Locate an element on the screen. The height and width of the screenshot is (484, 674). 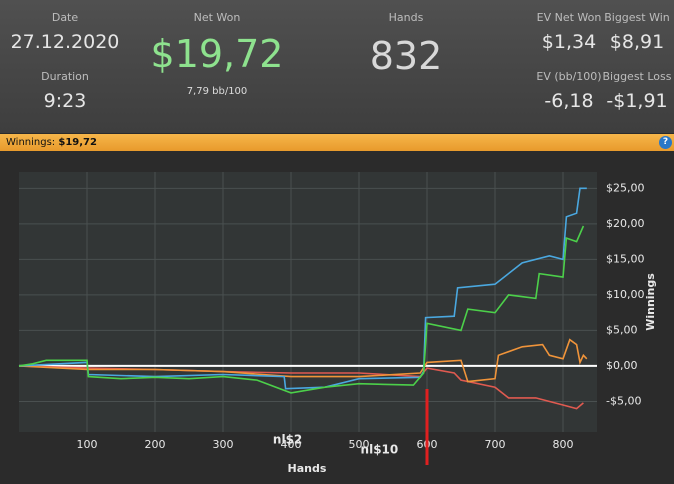
stat-value: $1,34 is located at coordinates (569, 42).